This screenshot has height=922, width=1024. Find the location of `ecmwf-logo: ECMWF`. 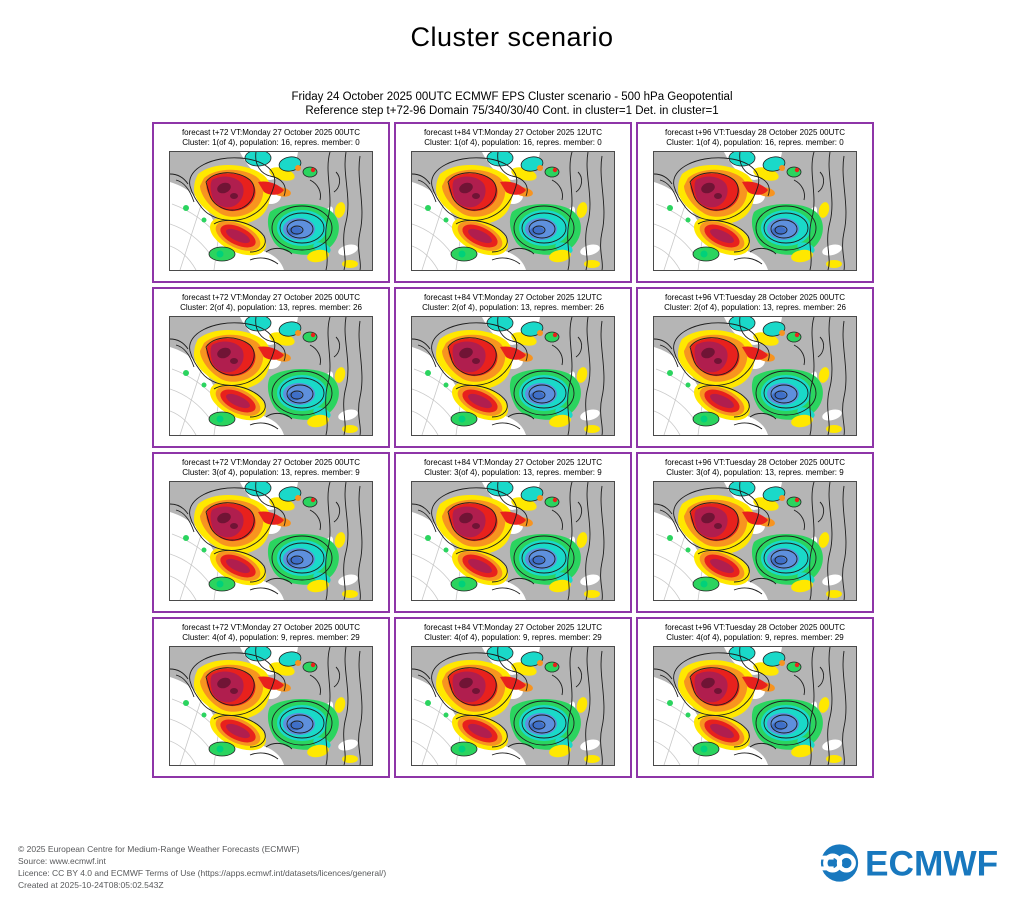

ecmwf-logo: ECMWF is located at coordinates (907, 864).